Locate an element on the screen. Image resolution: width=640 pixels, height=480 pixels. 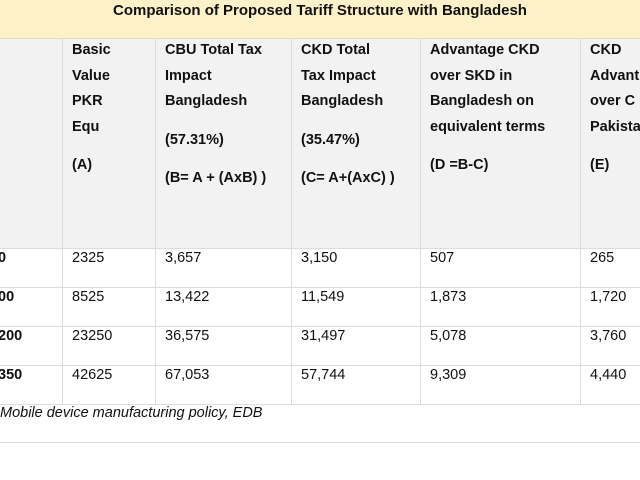
header-paragraph: (D =B-C) is located at coordinates (487, 166).